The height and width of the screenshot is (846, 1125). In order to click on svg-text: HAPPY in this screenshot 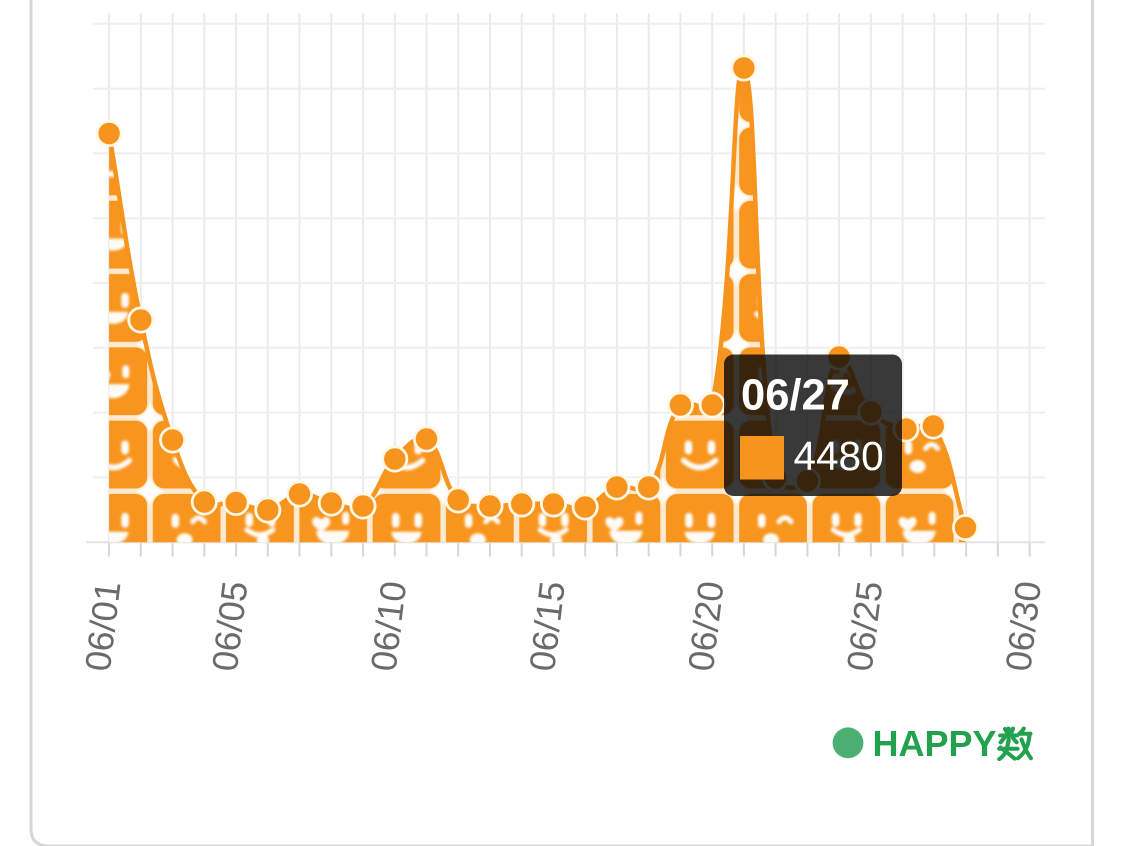, I will do `click(935, 743)`.